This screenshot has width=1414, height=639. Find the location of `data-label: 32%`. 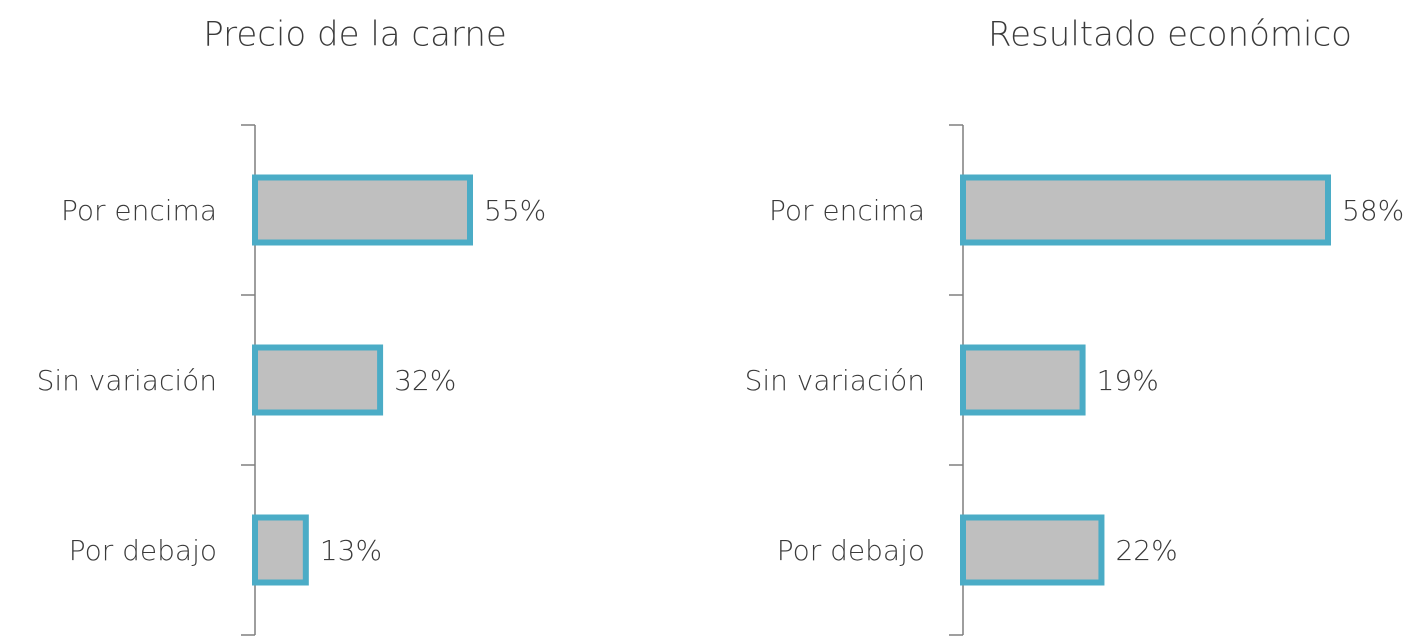

data-label: 32% is located at coordinates (425, 380).